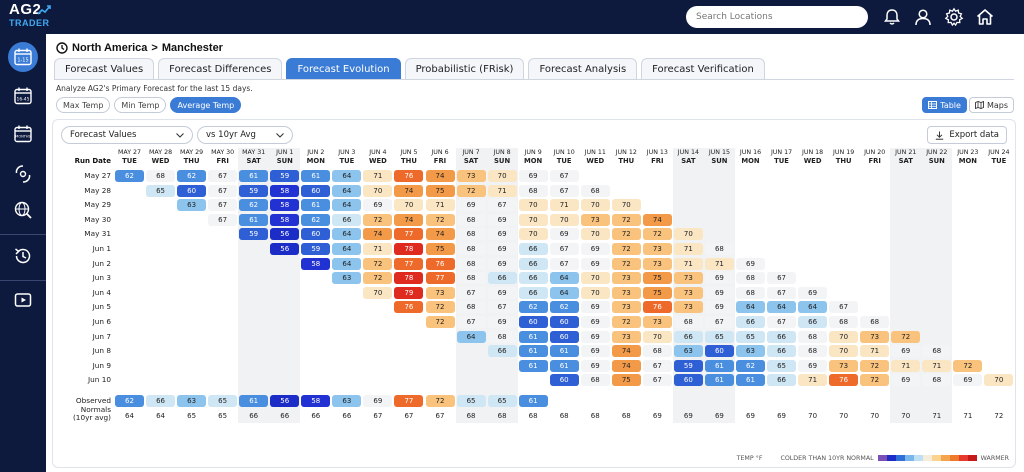 The width and height of the screenshot is (1024, 472). Describe the element at coordinates (140, 105) in the screenshot. I see `pill-min-temp: Min Temp` at that location.